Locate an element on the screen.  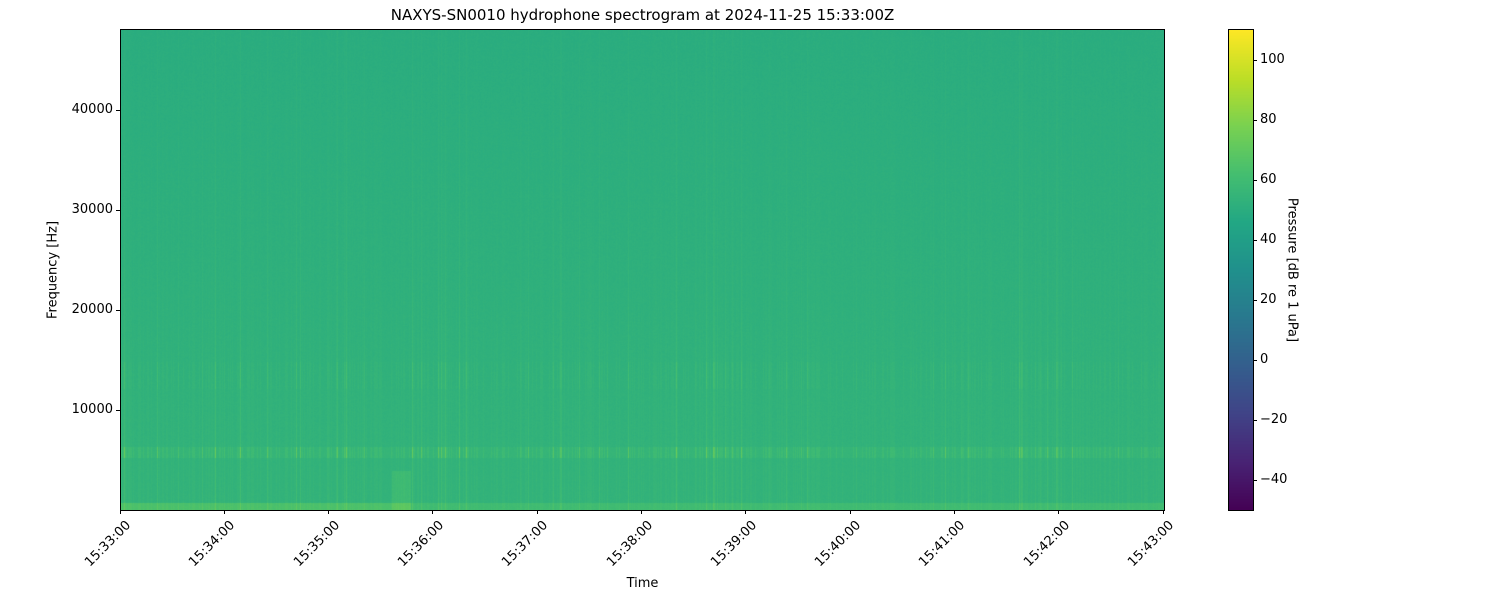
y-tick-label: 10000 is located at coordinates (92, 409).